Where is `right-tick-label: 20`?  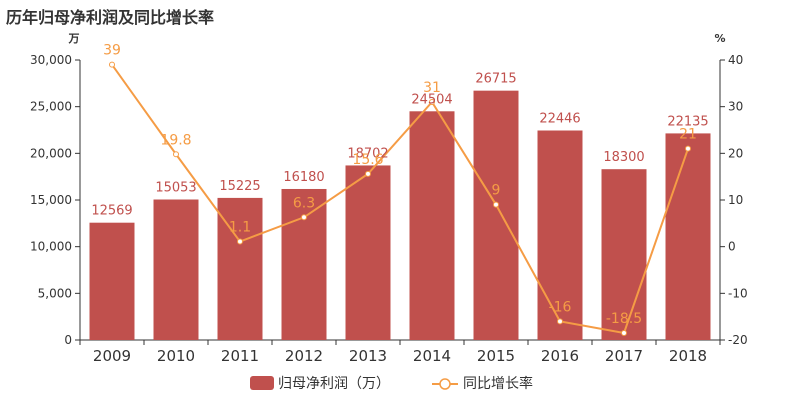
right-tick-label: 20 is located at coordinates (735, 153).